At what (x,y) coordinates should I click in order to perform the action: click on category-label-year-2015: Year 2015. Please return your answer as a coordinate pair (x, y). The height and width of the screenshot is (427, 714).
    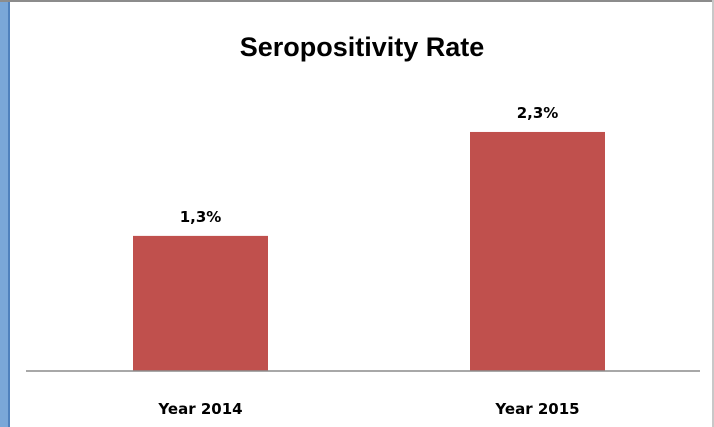
    Looking at the image, I should click on (536, 409).